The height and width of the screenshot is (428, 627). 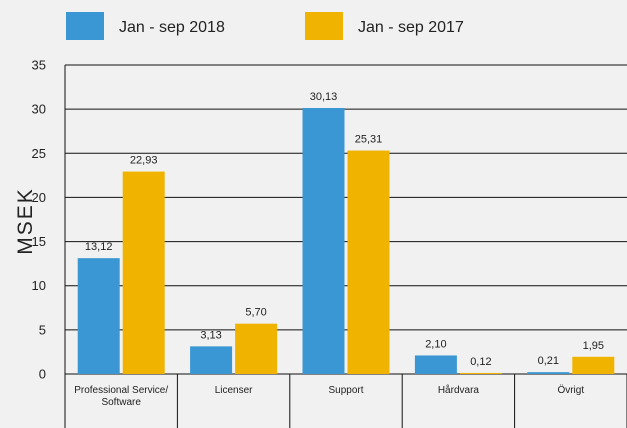 What do you see at coordinates (265, 26) in the screenshot?
I see `legend: Jan - sep 2018 Jan - sep 2017` at bounding box center [265, 26].